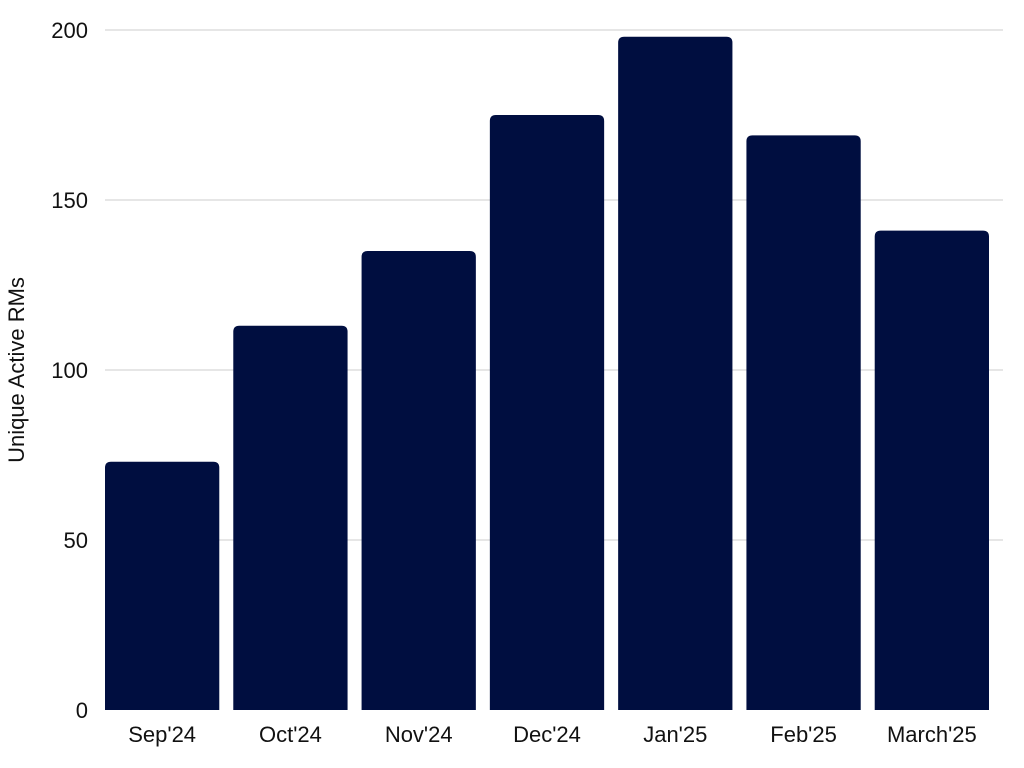 Image resolution: width=1024 pixels, height=768 pixels. I want to click on x-tick-label: Feb'25, so click(803, 734).